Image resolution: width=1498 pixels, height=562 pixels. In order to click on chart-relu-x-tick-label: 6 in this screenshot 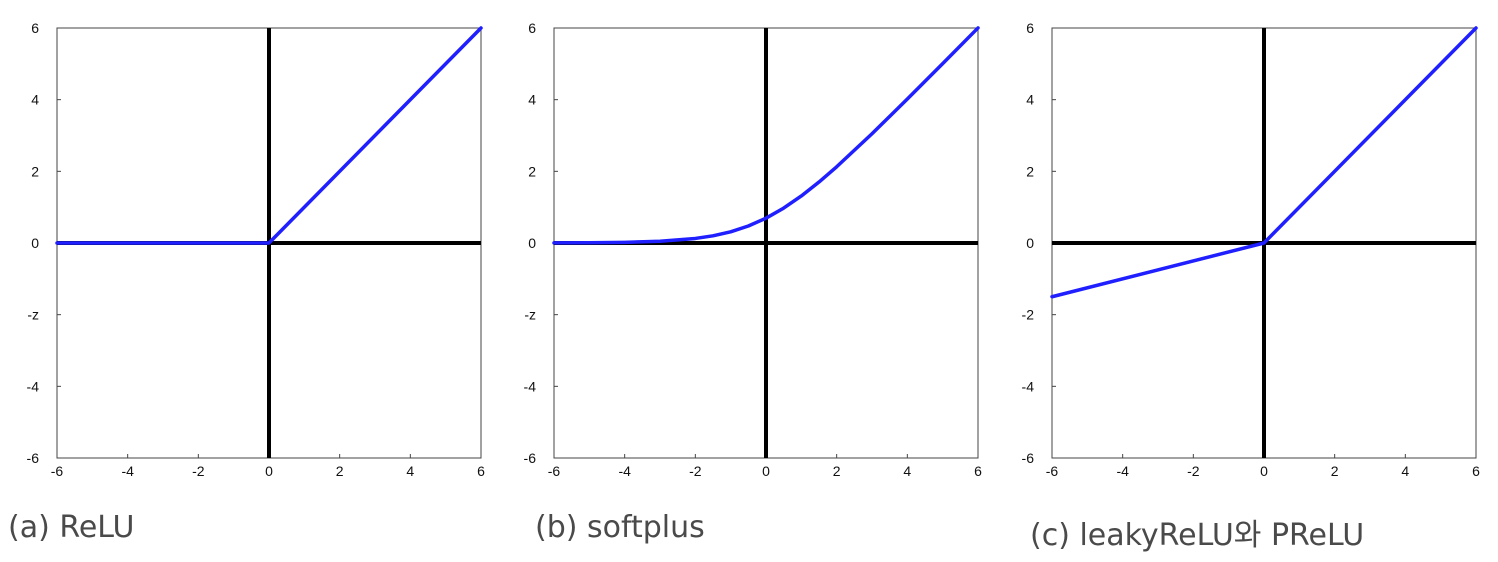, I will do `click(481, 471)`.